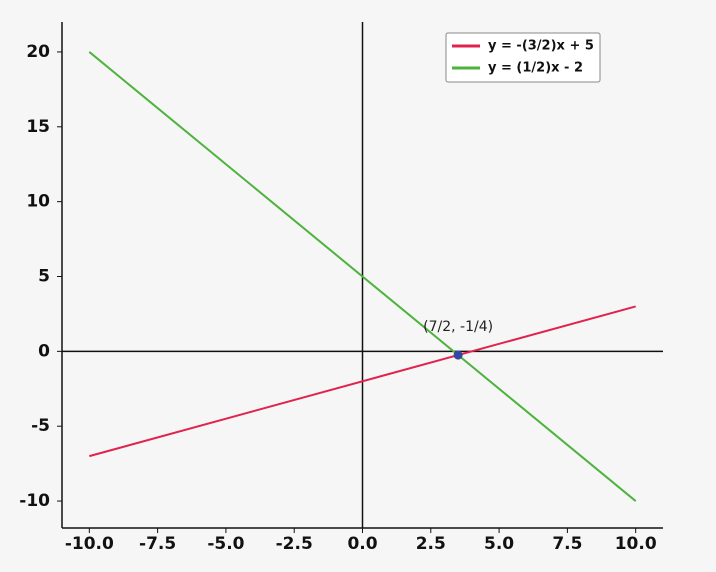 Image resolution: width=716 pixels, height=572 pixels. I want to click on y-tick-label: 0, so click(44, 351).